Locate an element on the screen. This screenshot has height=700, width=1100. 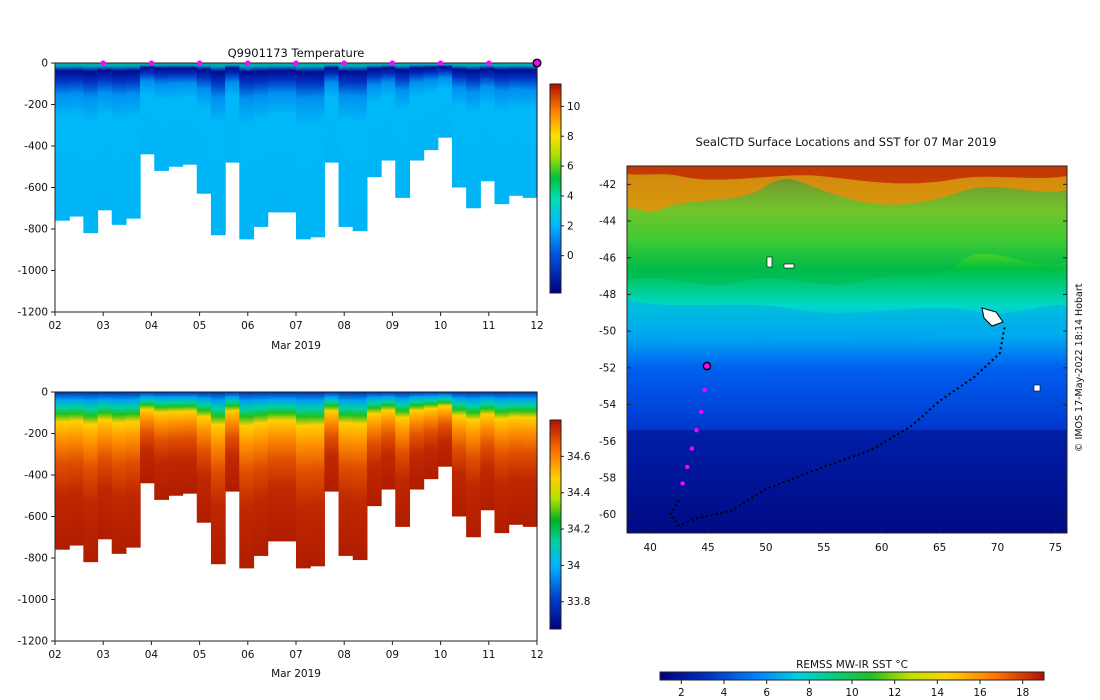
latest-profile-marker is located at coordinates (537, 63).